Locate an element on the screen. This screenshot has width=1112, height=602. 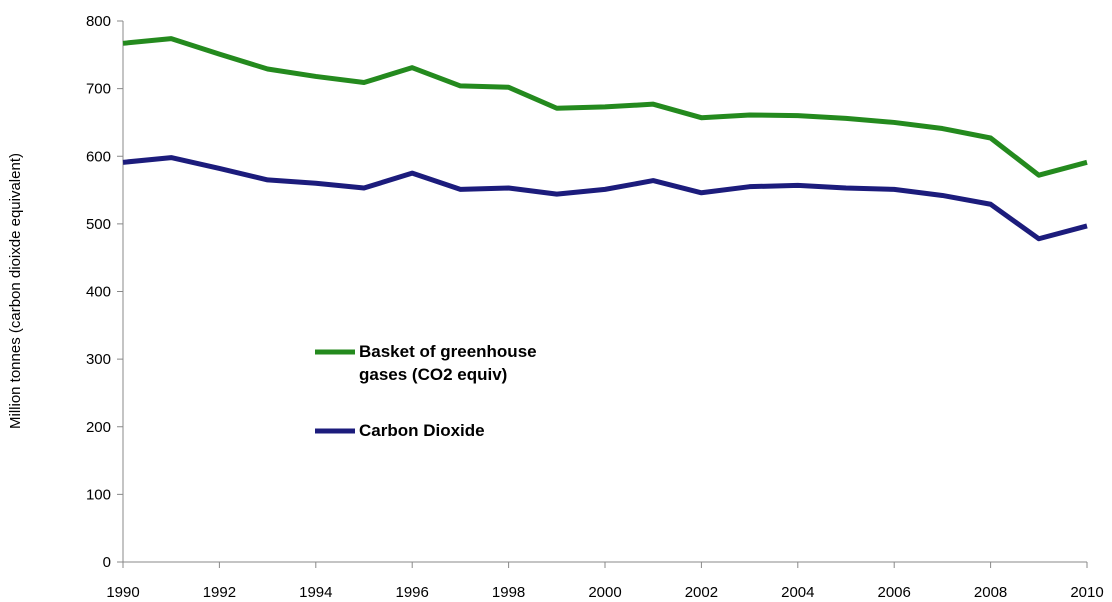
y-tick-label: 400 is located at coordinates (98, 292).